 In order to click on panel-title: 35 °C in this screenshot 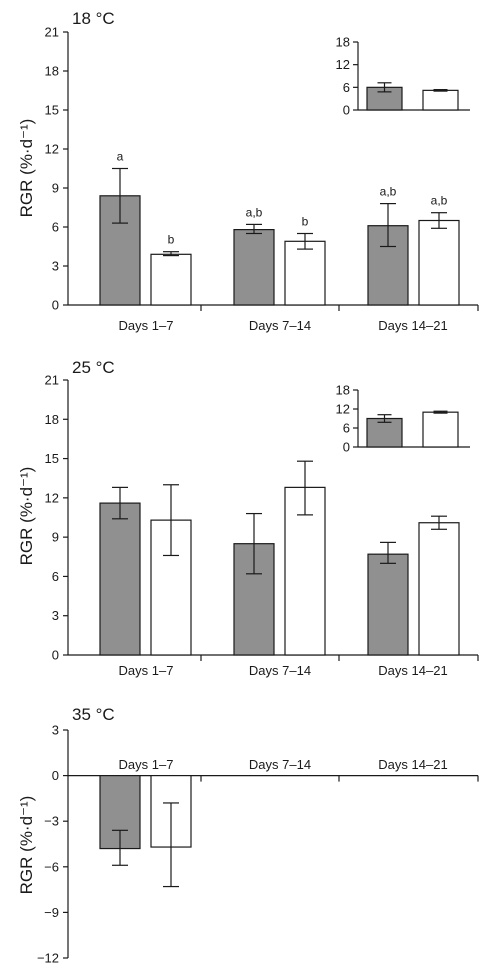, I will do `click(93, 714)`.